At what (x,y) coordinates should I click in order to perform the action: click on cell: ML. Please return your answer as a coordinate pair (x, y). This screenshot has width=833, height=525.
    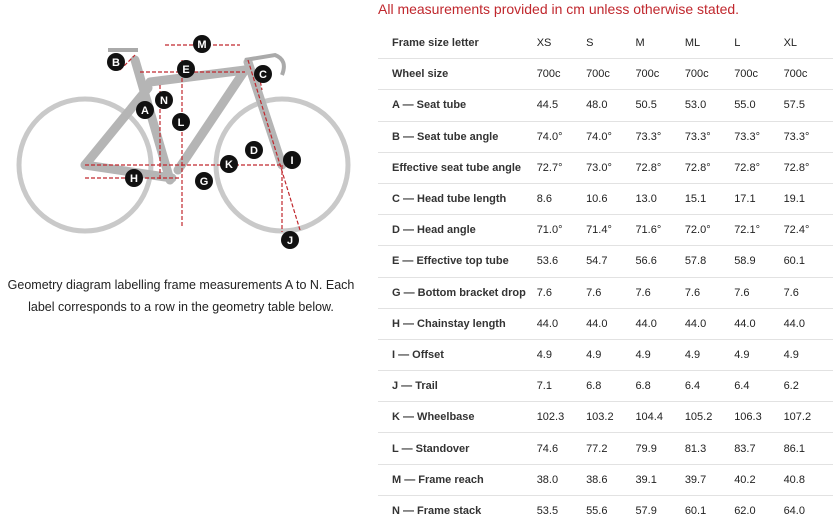
    Looking at the image, I should click on (709, 44).